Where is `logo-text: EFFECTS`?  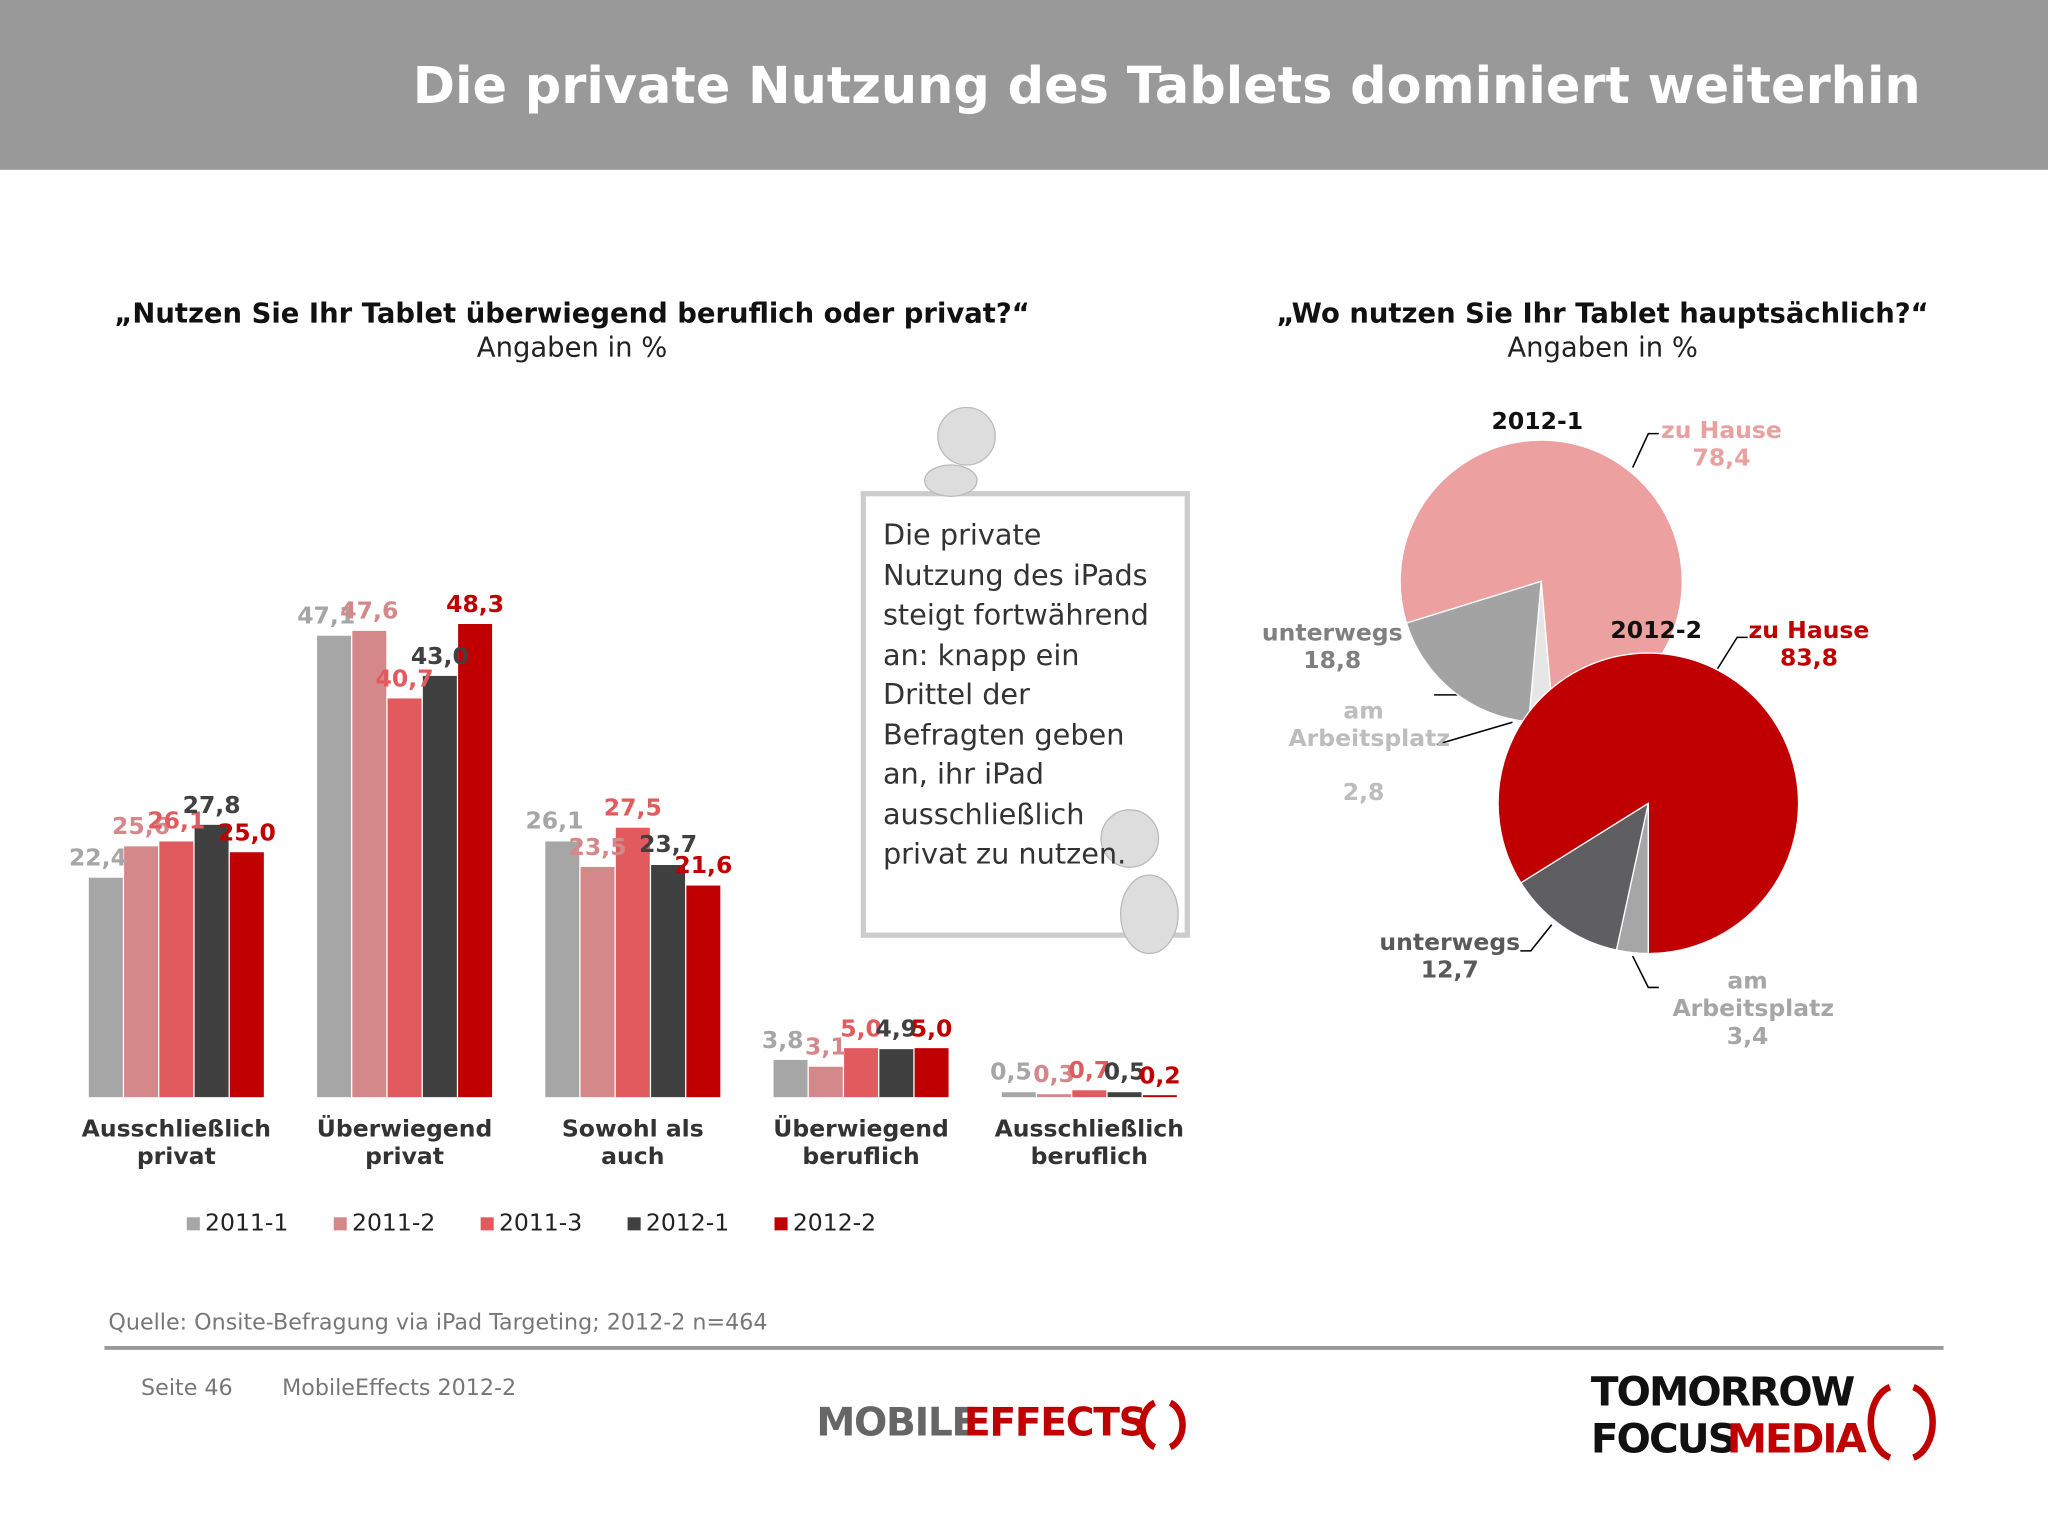
logo-text: EFFECTS is located at coordinates (1055, 1423).